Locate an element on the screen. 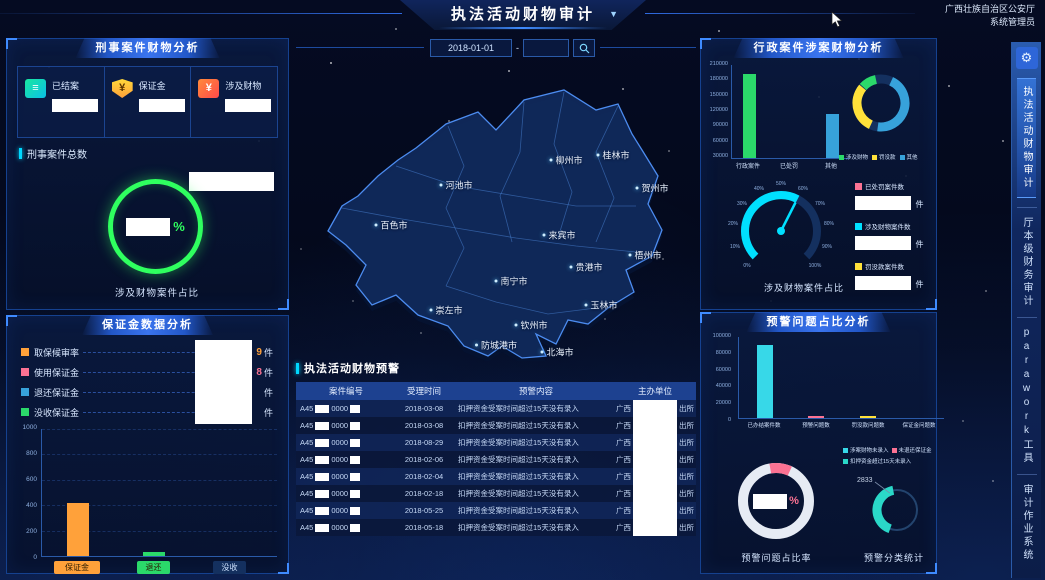 The height and width of the screenshot is (580, 1045). case-date: 2018-05-18 is located at coordinates (424, 527).